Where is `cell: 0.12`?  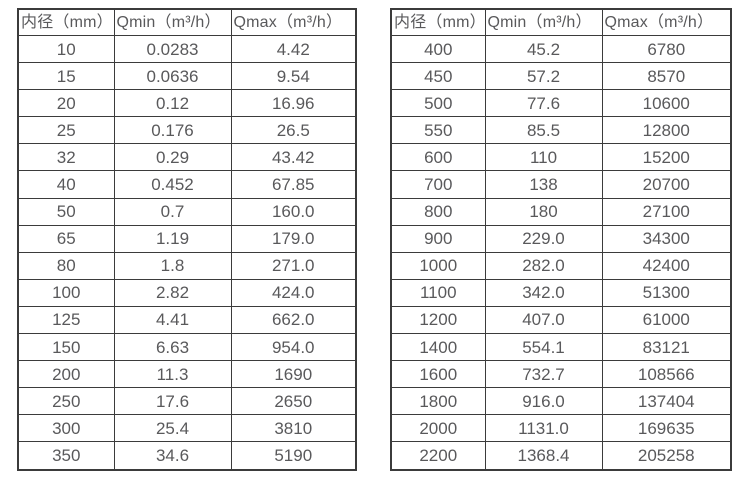 cell: 0.12 is located at coordinates (172, 103).